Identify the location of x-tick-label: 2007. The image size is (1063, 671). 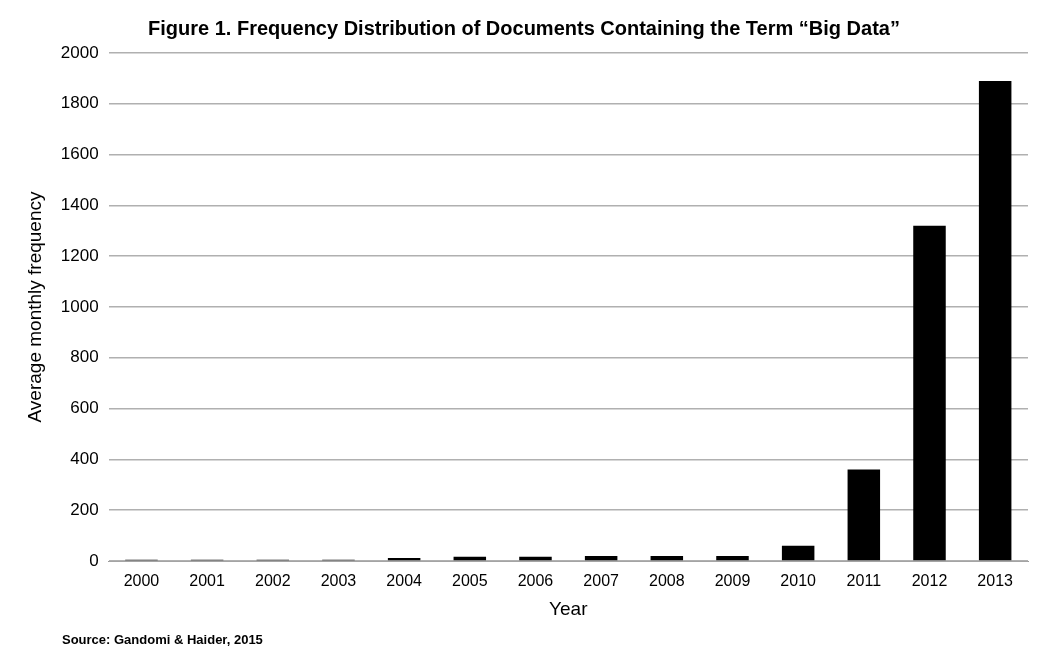
(601, 581).